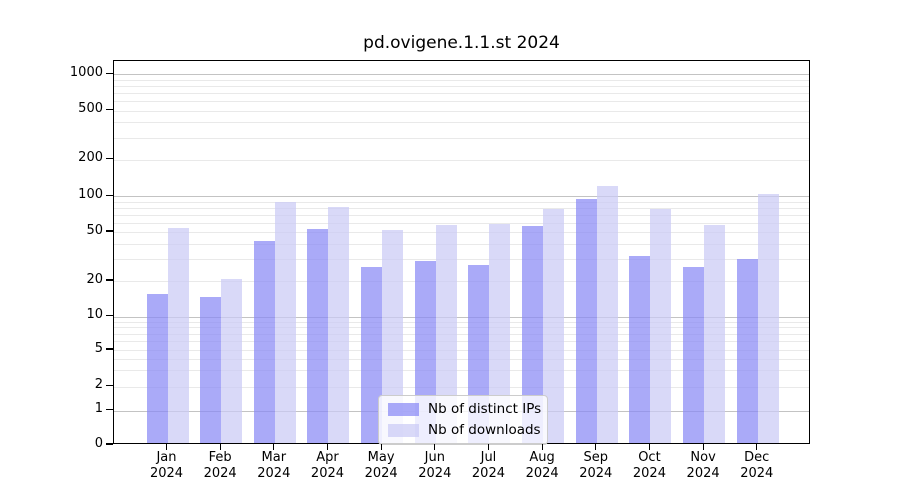 The image size is (900, 500). I want to click on y-tick-label: 20, so click(94, 279).